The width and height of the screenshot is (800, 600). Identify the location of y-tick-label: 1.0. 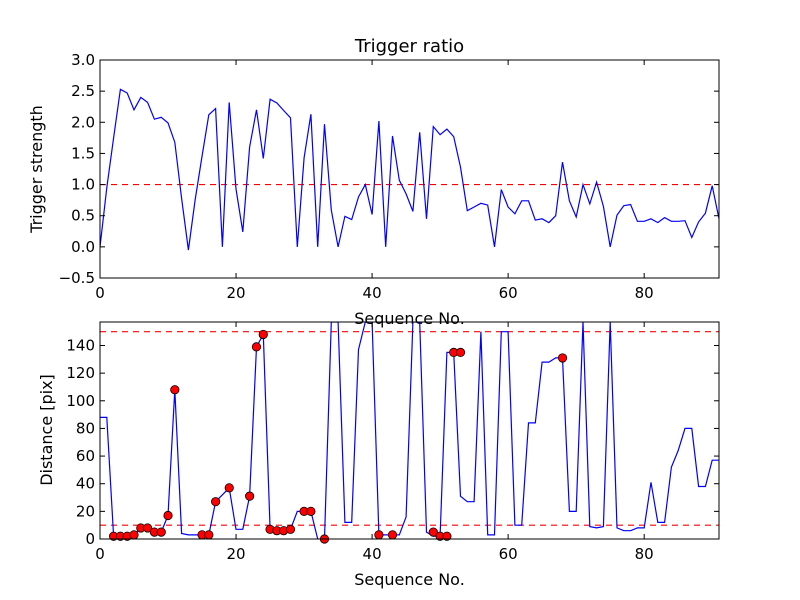
(83, 185).